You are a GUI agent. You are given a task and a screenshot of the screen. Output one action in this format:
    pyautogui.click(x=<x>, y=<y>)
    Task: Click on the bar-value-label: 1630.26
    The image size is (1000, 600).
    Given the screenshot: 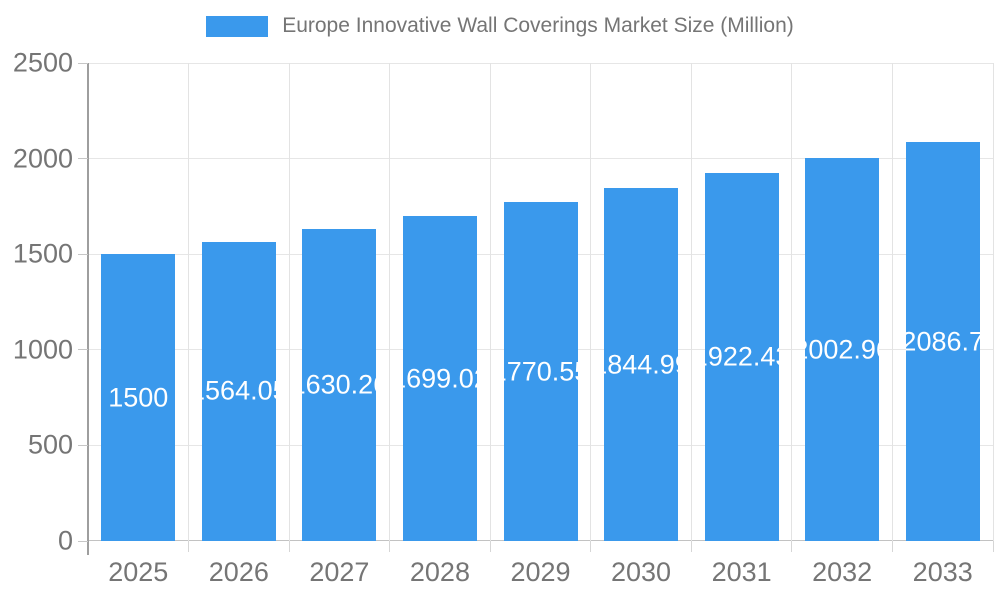 What is the action you would take?
    pyautogui.click(x=339, y=384)
    